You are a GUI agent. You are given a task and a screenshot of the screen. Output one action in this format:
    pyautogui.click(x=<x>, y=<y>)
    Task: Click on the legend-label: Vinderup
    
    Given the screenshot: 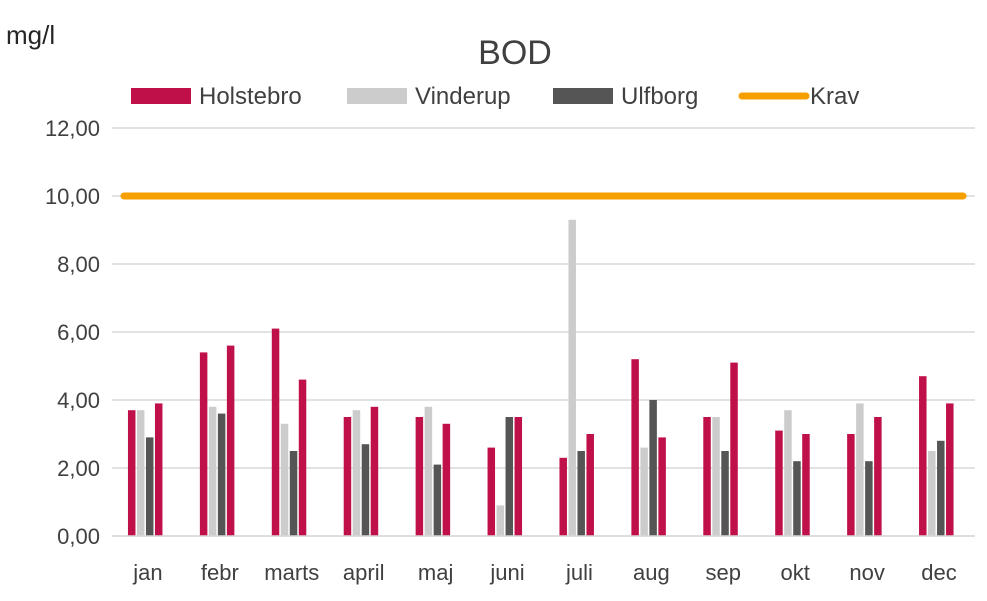 What is the action you would take?
    pyautogui.click(x=463, y=96)
    